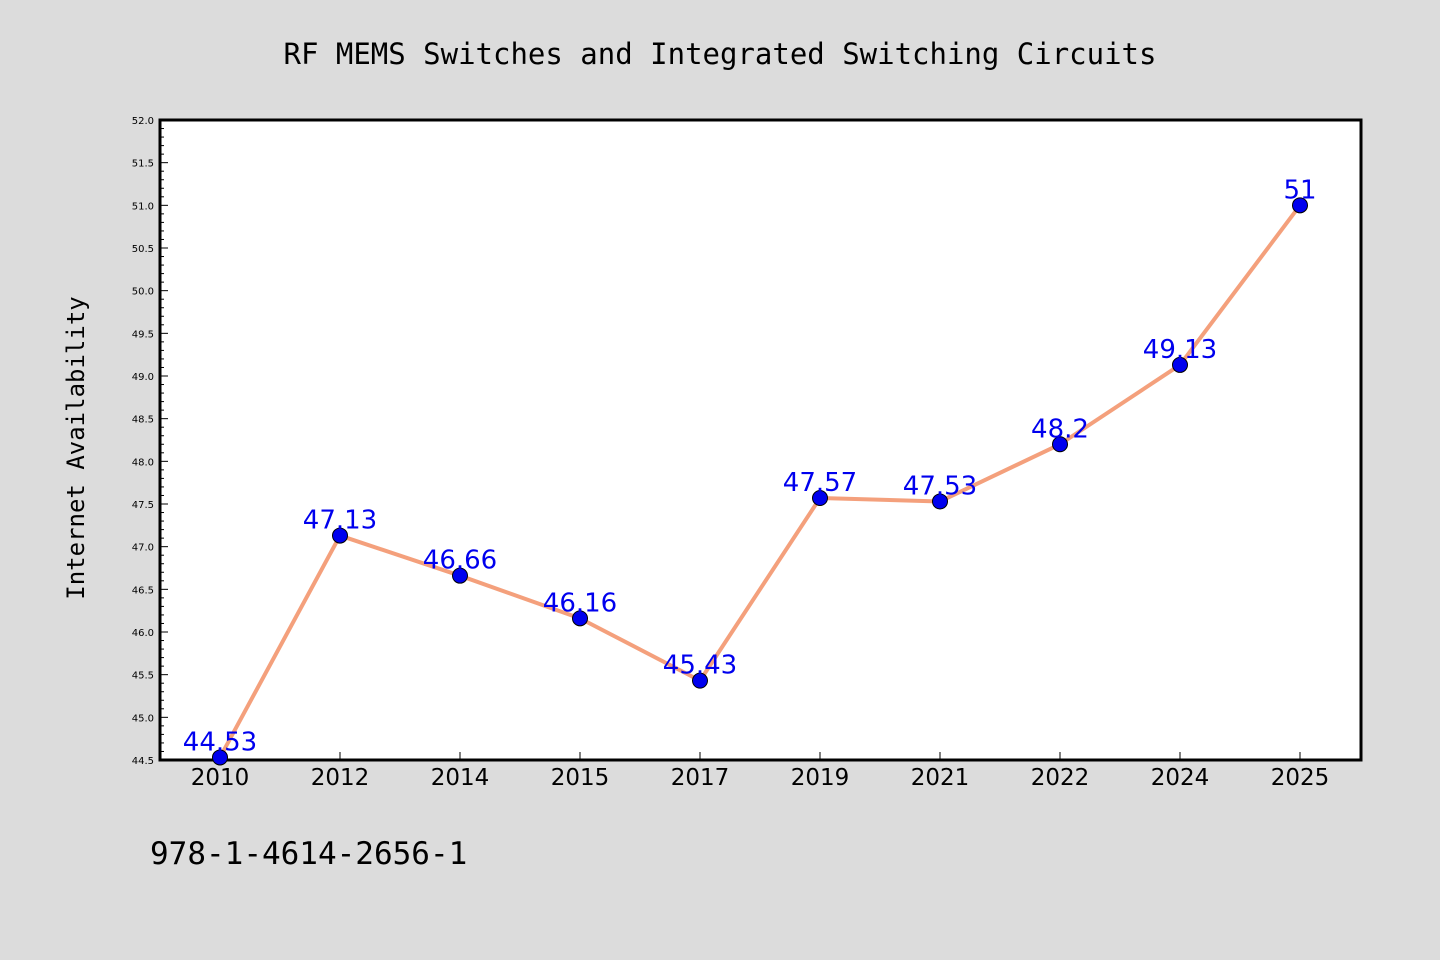  What do you see at coordinates (700, 666) in the screenshot?
I see `data-label: 45.43` at bounding box center [700, 666].